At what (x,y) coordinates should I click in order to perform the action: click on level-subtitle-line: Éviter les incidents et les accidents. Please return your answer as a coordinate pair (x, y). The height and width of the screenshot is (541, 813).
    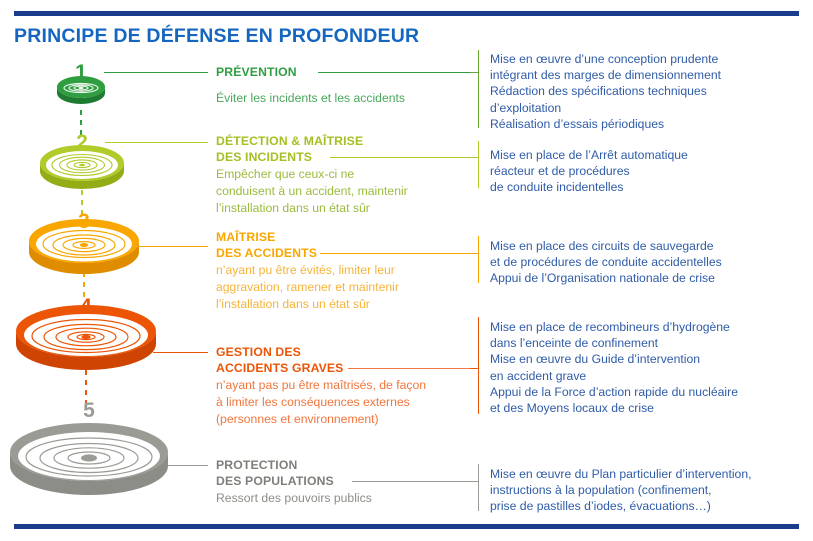
    Looking at the image, I should click on (310, 98).